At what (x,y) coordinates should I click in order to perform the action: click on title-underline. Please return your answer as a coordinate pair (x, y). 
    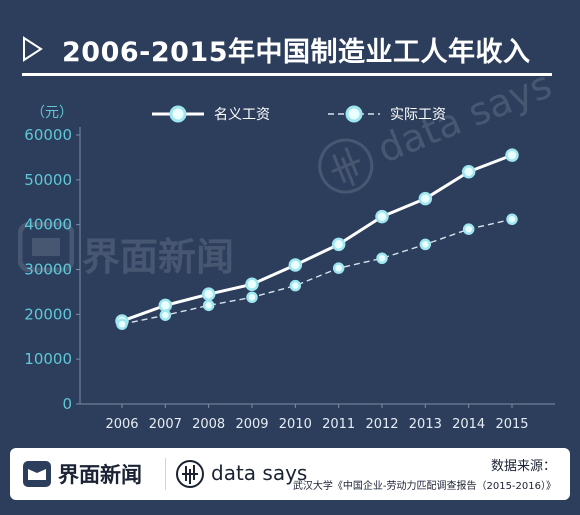
    Looking at the image, I should click on (287, 74).